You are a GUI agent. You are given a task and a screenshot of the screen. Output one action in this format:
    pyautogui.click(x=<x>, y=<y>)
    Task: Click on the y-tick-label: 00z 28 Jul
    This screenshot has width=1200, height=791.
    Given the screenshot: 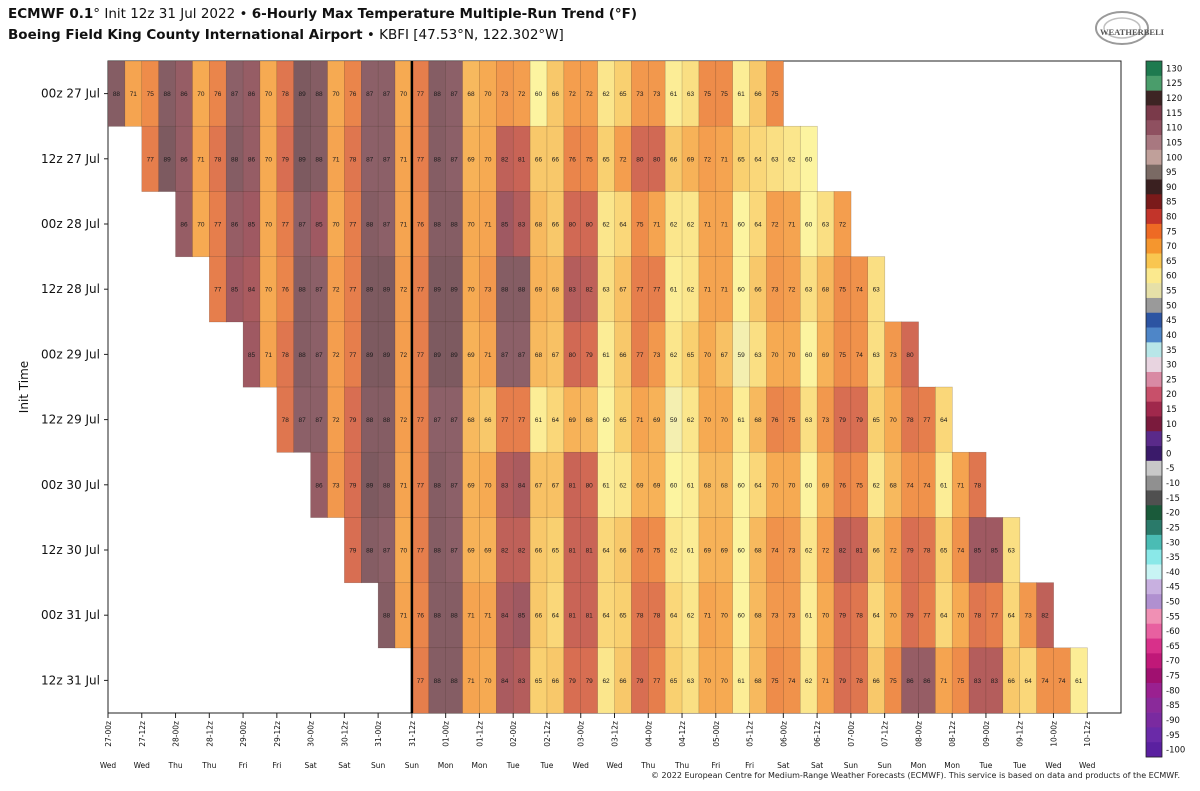 What is the action you would take?
    pyautogui.click(x=70, y=224)
    